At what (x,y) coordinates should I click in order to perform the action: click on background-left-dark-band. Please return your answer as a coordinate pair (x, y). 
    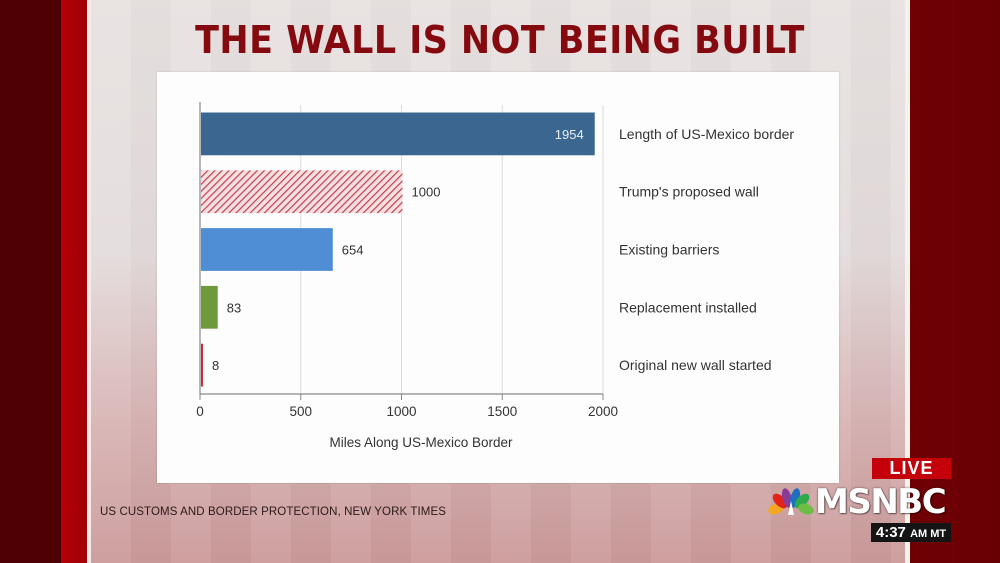
    Looking at the image, I should click on (30, 281).